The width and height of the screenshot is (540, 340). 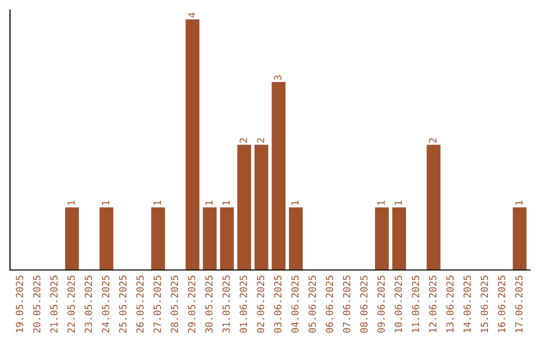 I want to click on x-tick-label: 07.06.2025, so click(x=346, y=304).